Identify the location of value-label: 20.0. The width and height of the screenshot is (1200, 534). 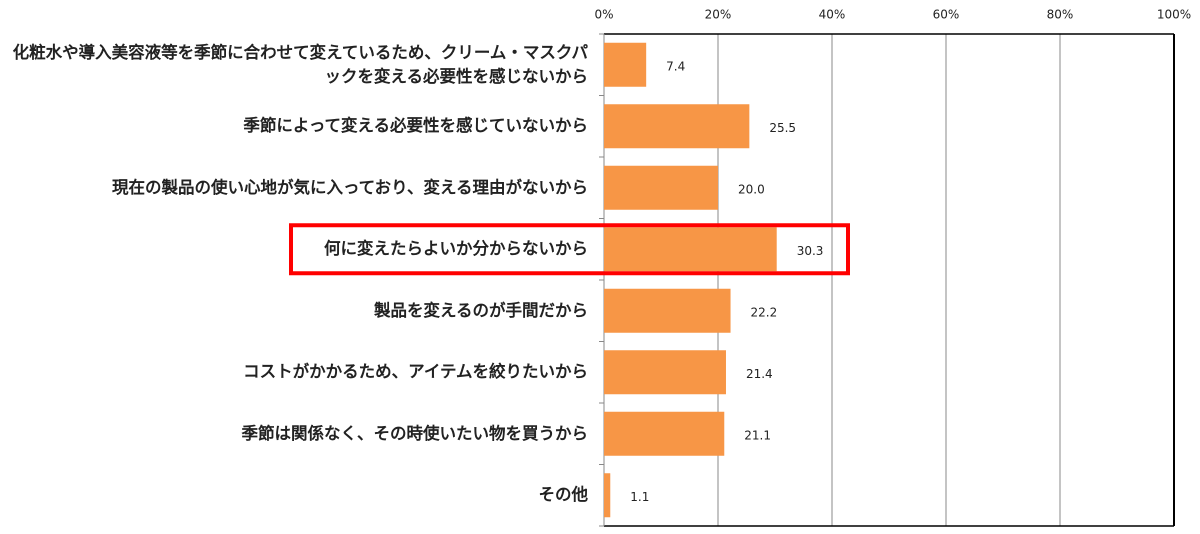
(751, 189).